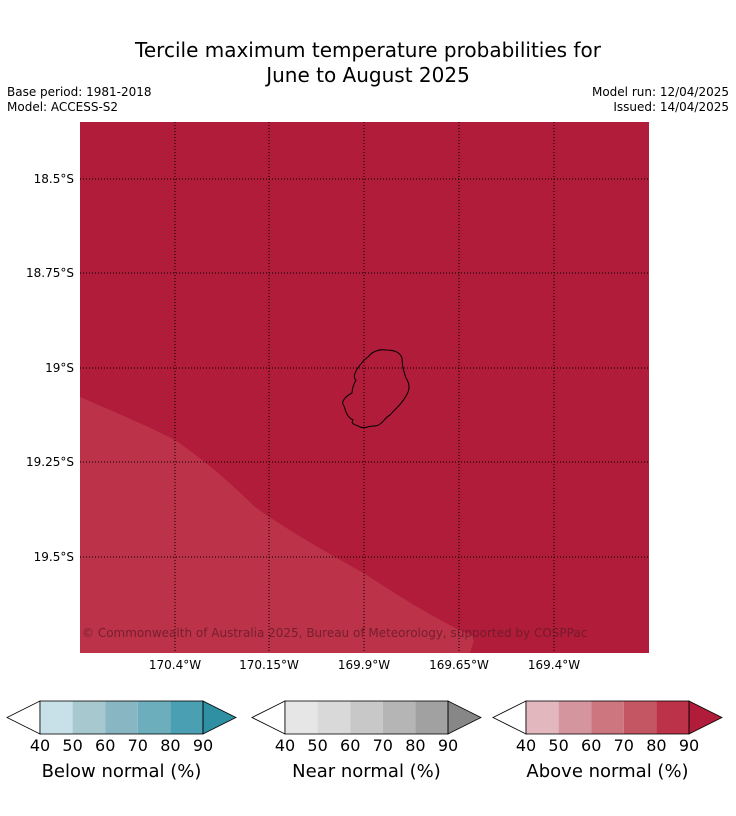 This screenshot has width=736, height=816. I want to click on cbar-above-tick-50: 50, so click(558, 745).